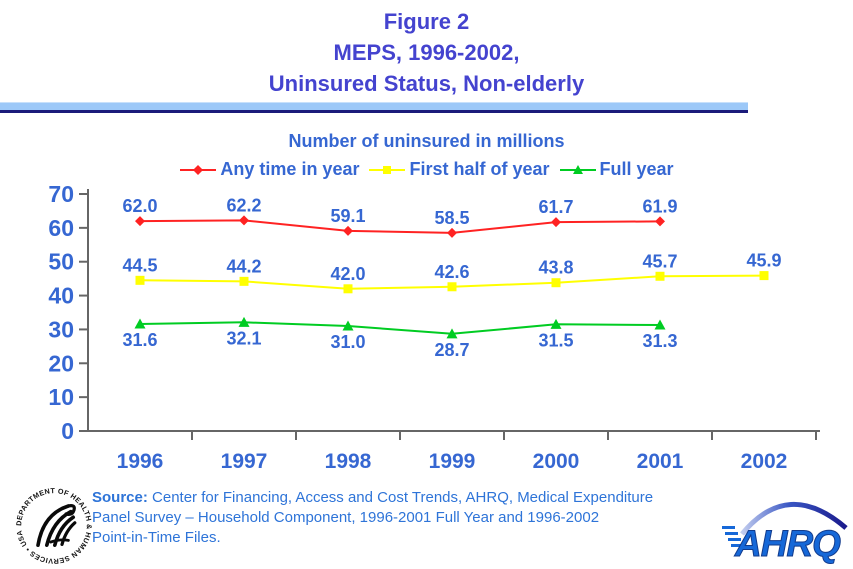 The height and width of the screenshot is (569, 853). Describe the element at coordinates (660, 461) in the screenshot. I see `x-tick-label: 2001` at that location.